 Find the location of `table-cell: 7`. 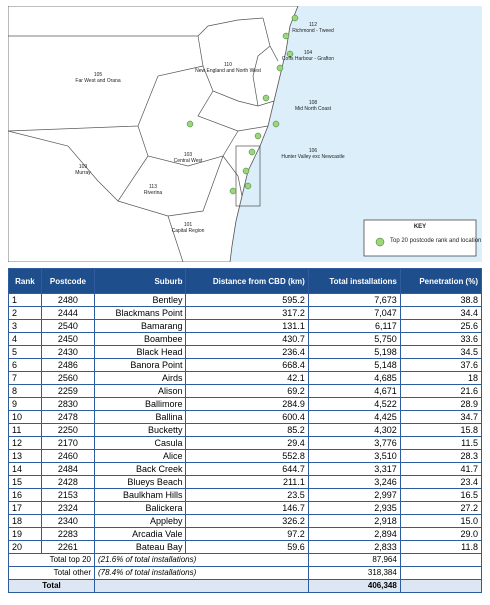

table-cell: 7 is located at coordinates (25, 378).